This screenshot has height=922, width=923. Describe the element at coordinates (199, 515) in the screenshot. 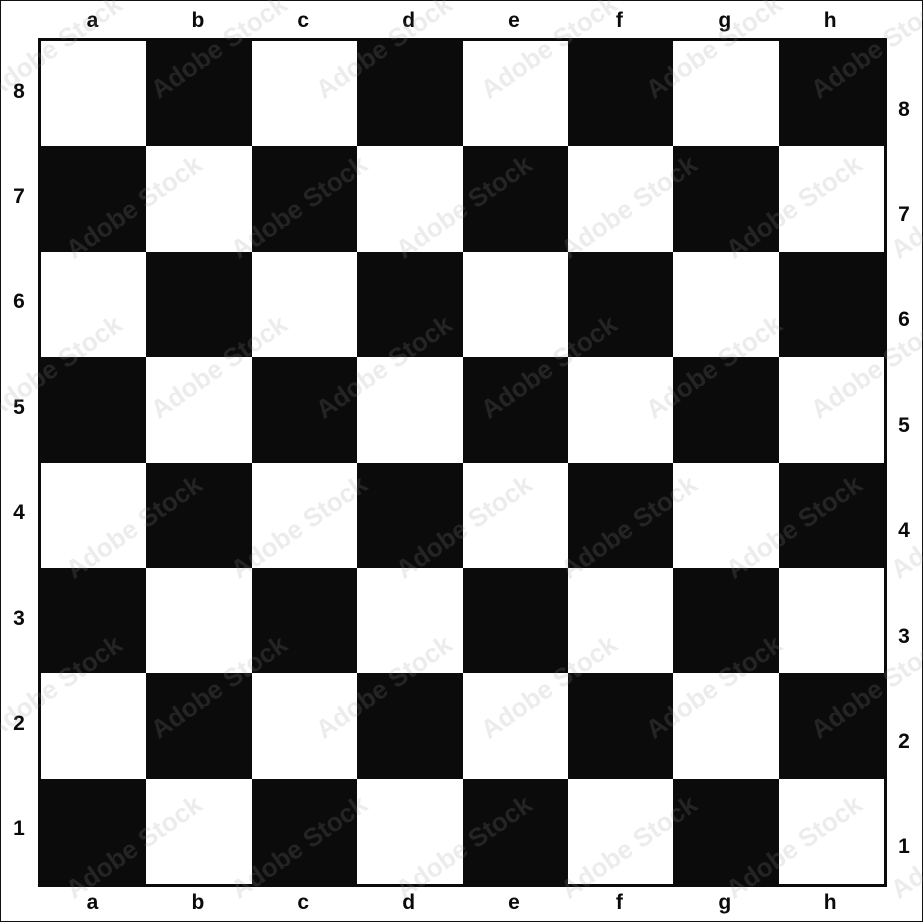

I see `square-b4` at that location.